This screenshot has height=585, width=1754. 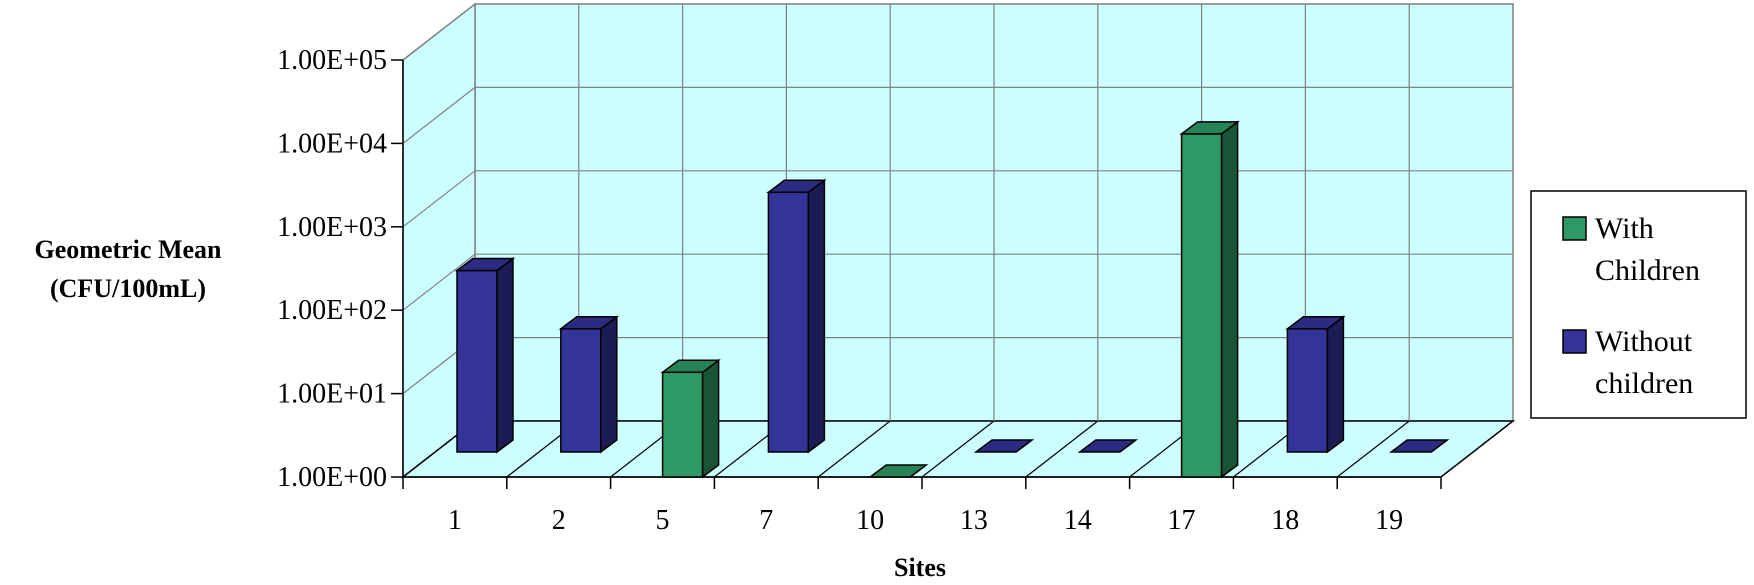 I want to click on legend-label-without-children: Without children, so click(x=1644, y=362).